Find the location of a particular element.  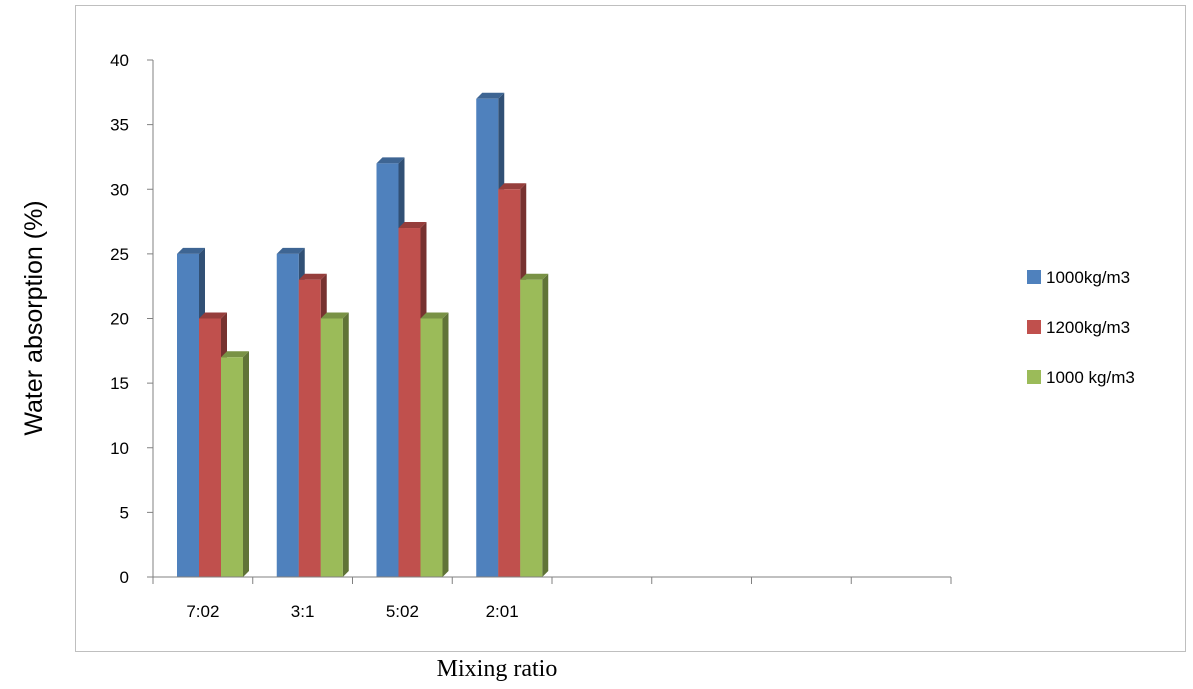

x-axis-label: Mixing ratio is located at coordinates (497, 669).